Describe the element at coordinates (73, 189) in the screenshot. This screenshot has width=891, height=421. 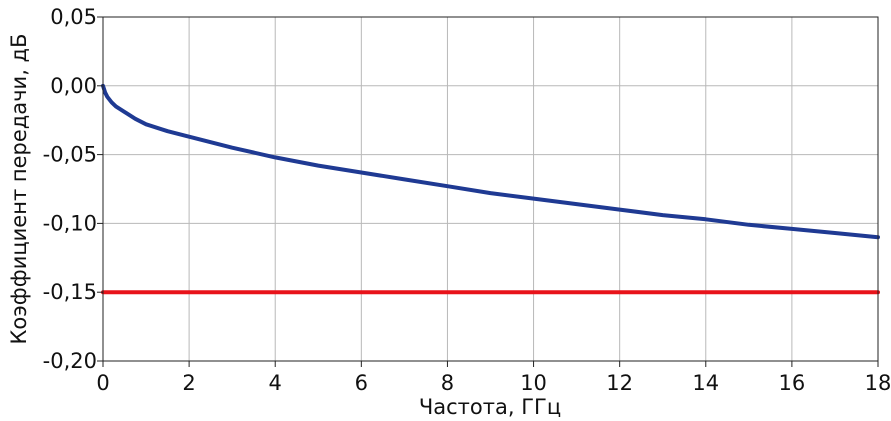
I see `y-axis: 0,05 0,00 -0,05 -0,10 -0,15 -0,20` at that location.